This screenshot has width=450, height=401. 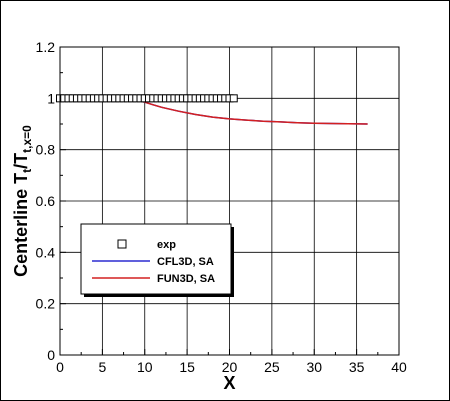 What do you see at coordinates (46, 304) in the screenshot?
I see `y-tick-label: 0.2` at bounding box center [46, 304].